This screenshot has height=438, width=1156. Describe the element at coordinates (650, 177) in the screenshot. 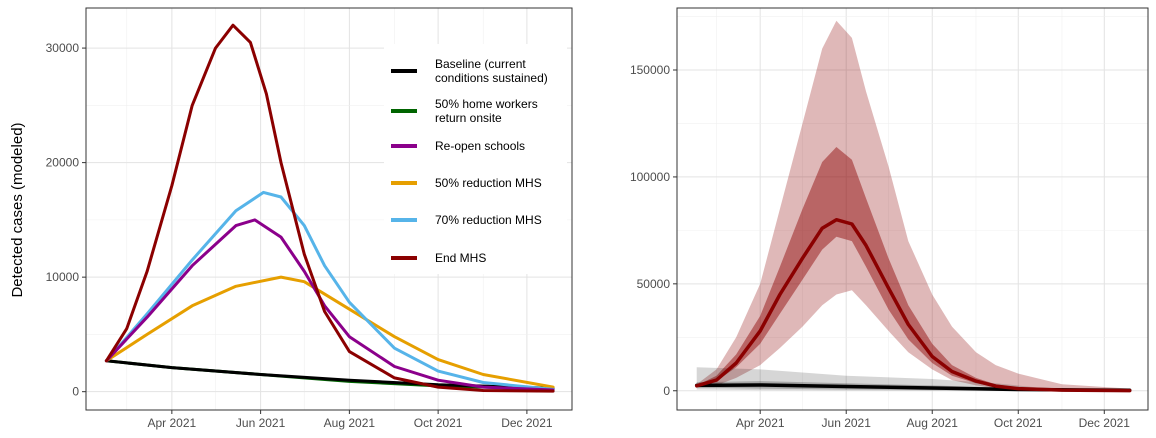

I see `y-tick-label: 100000` at that location.